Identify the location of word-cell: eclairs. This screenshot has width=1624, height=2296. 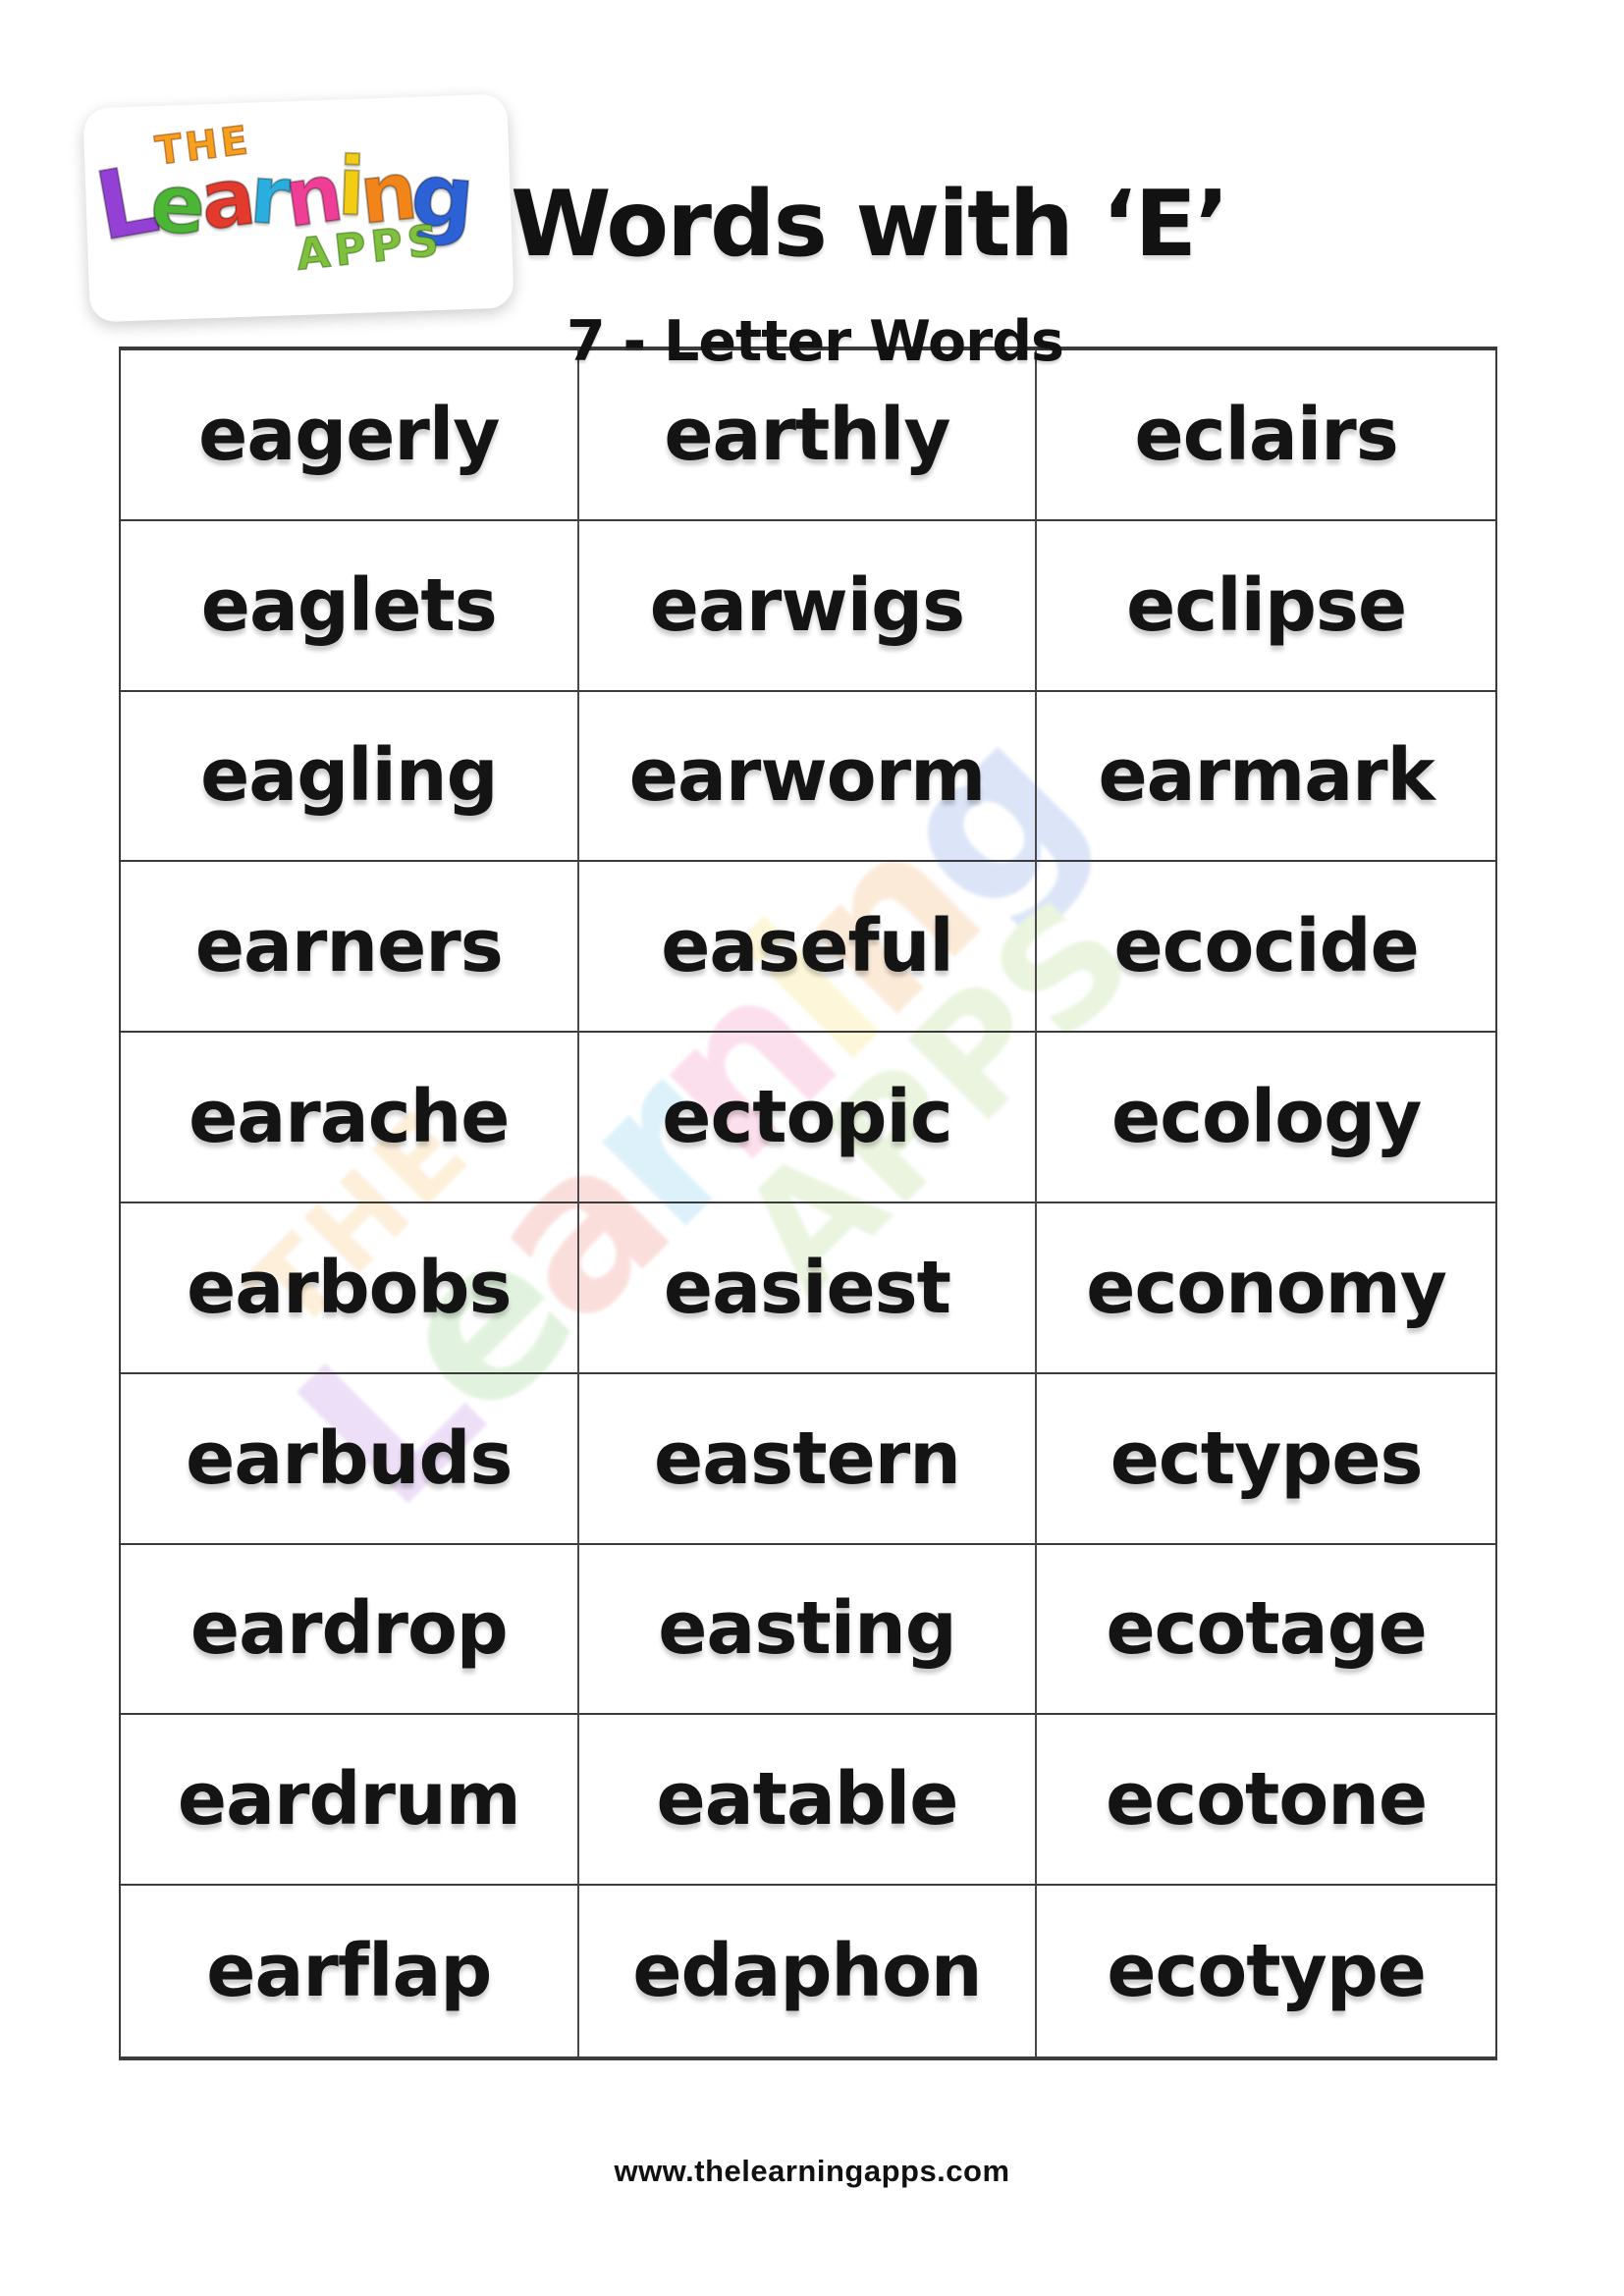
(1266, 435).